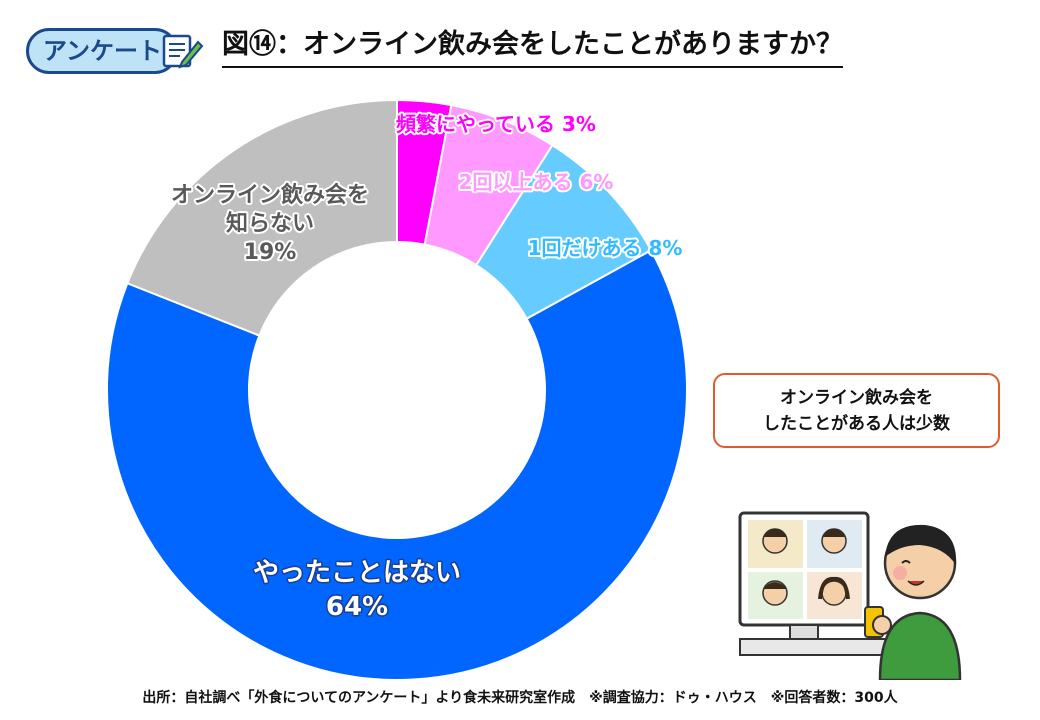 This screenshot has width=1040, height=720. I want to click on slice-label-5: オンライン飲み会を知らない 19%, so click(270, 223).